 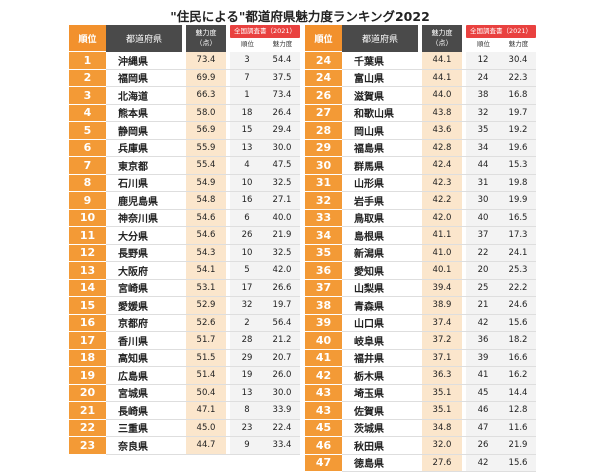 I want to click on prefecture-cell: 群馬県, so click(x=380, y=165).